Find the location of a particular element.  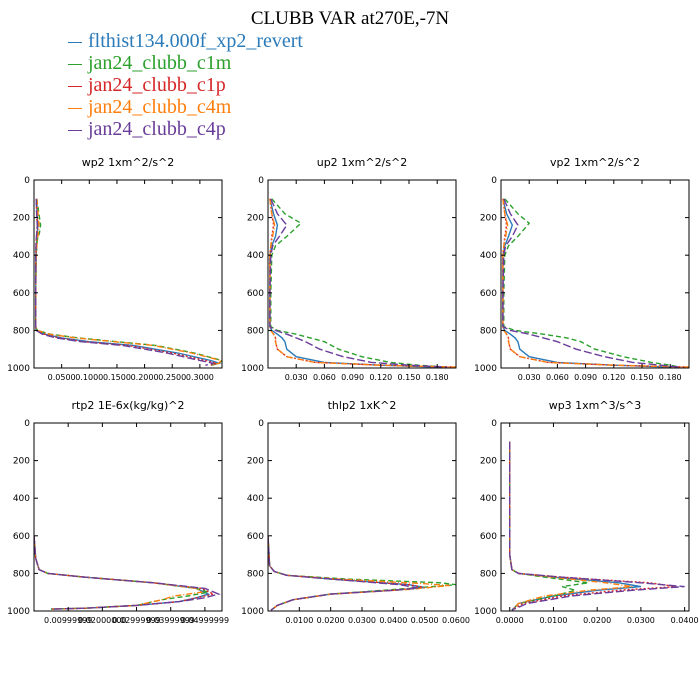

x-tick-label: 0.0500 is located at coordinates (425, 620).